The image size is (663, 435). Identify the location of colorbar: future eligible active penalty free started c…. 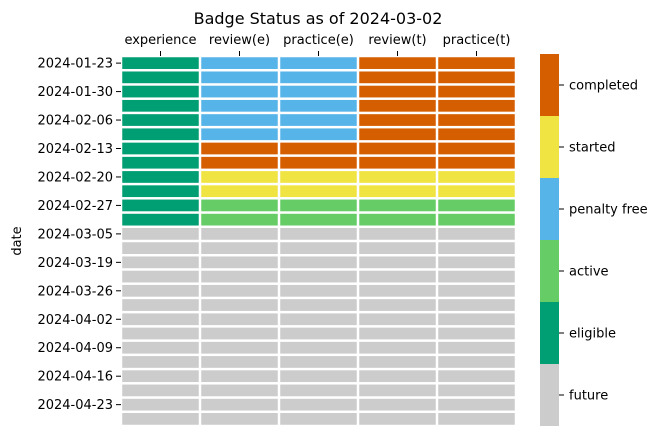
(594, 240).